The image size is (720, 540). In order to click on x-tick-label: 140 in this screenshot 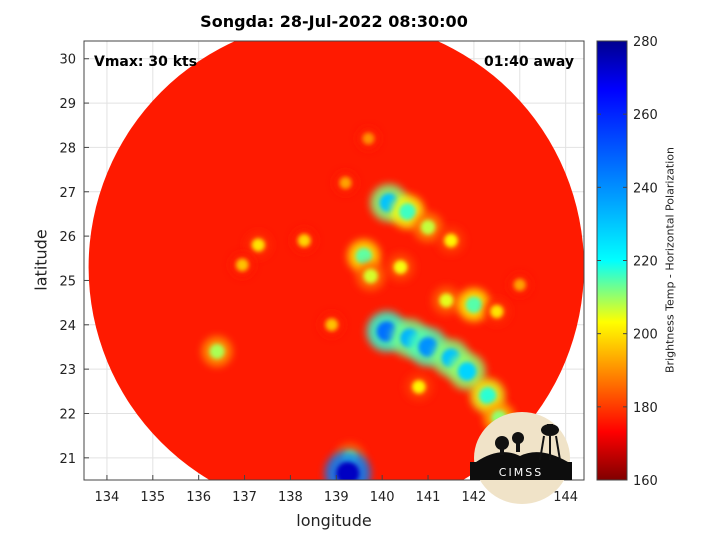, I will do `click(382, 497)`.